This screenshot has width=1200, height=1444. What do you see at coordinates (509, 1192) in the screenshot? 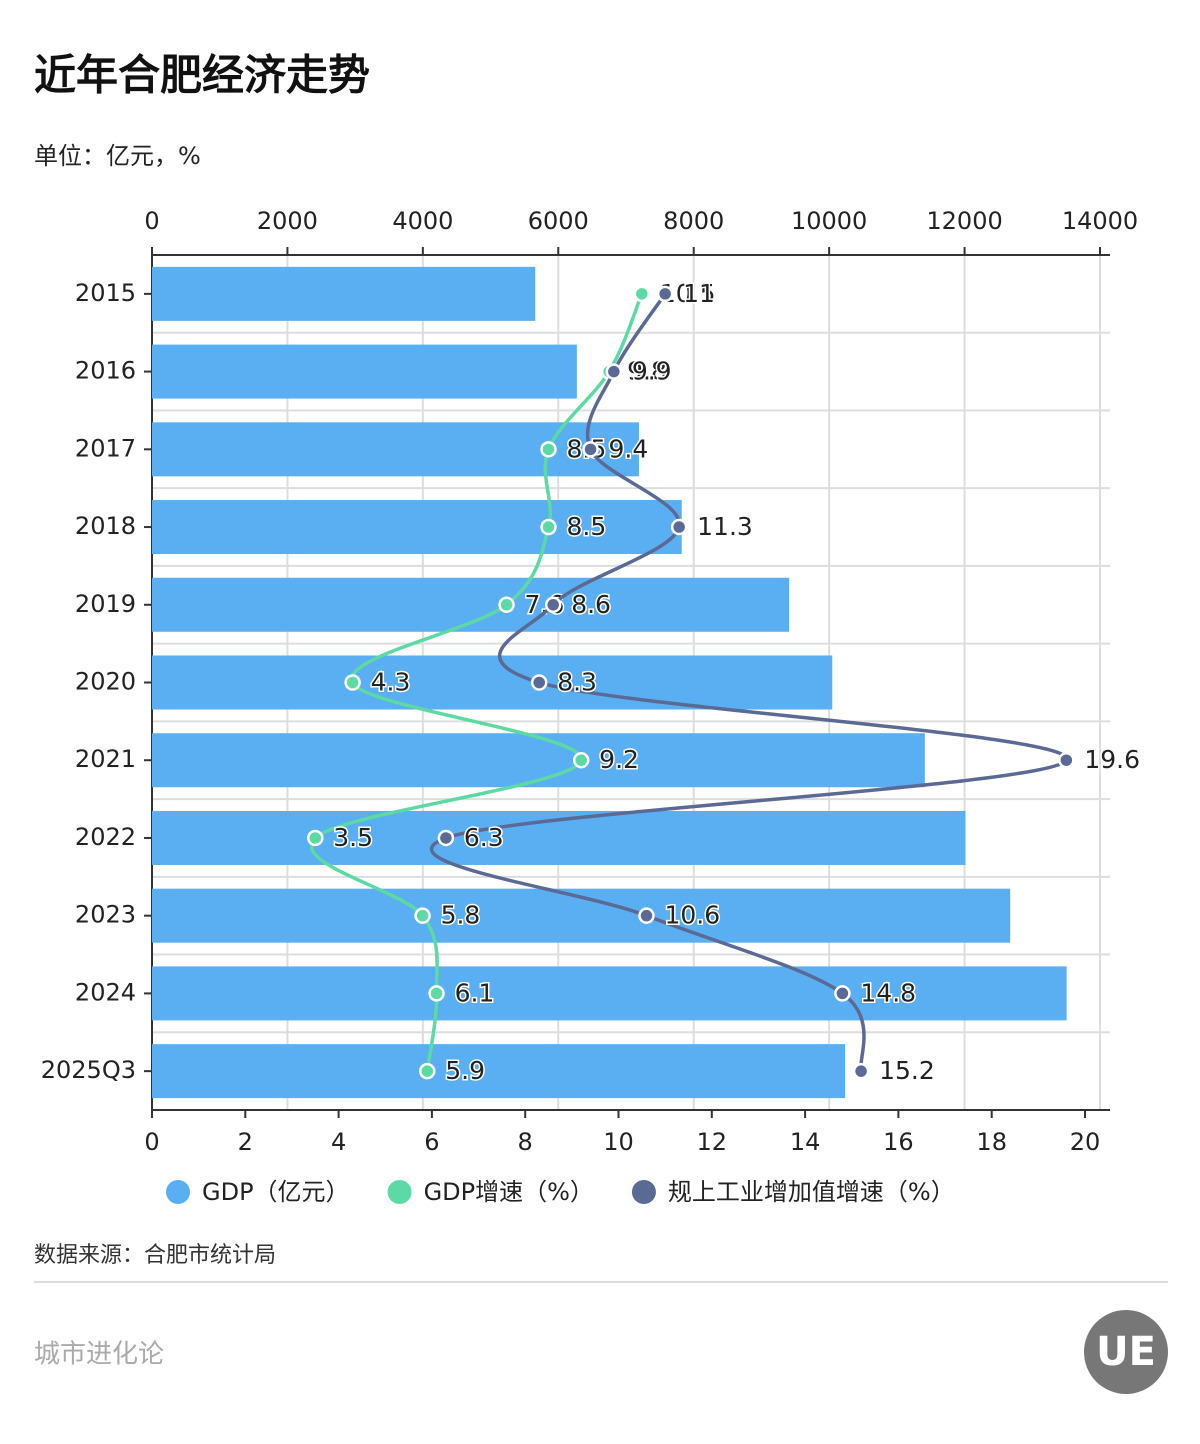
I see `legend-label: GDP增速（%）` at bounding box center [509, 1192].